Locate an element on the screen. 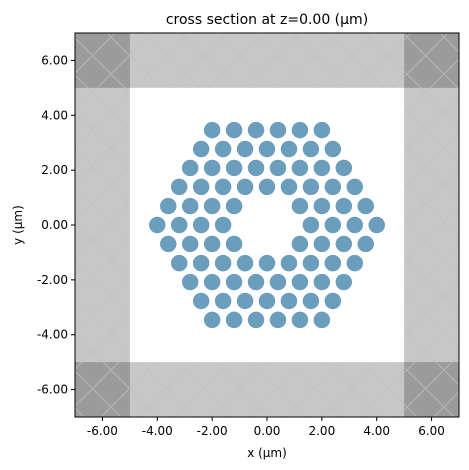 Image resolution: width=469 pixels, height=470 pixels. x-axis-label: x (μm) is located at coordinates (267, 453).